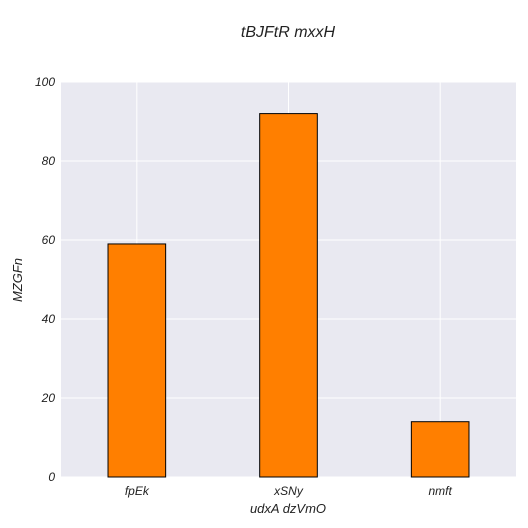  I want to click on x-axis-ticks: fpEk xSNy nmft, so click(289, 491).